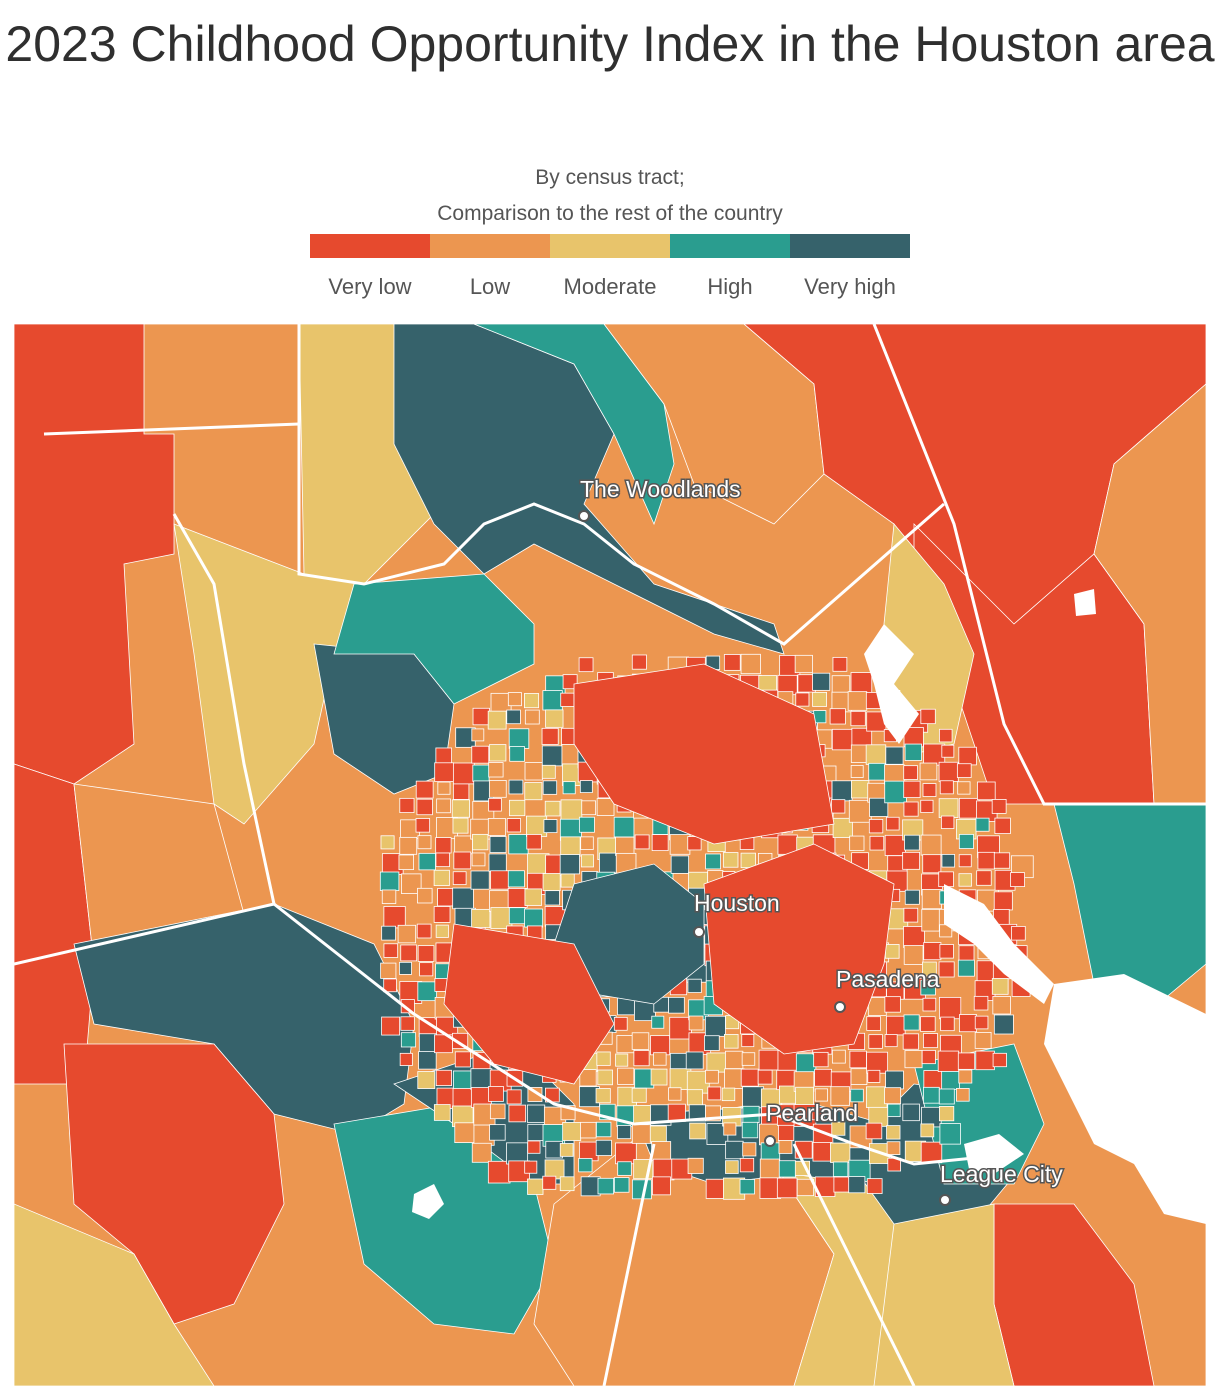 This screenshot has width=1220, height=1394. Describe the element at coordinates (812, 1123) in the screenshot. I see `city-marker-pearland: Pearland` at that location.